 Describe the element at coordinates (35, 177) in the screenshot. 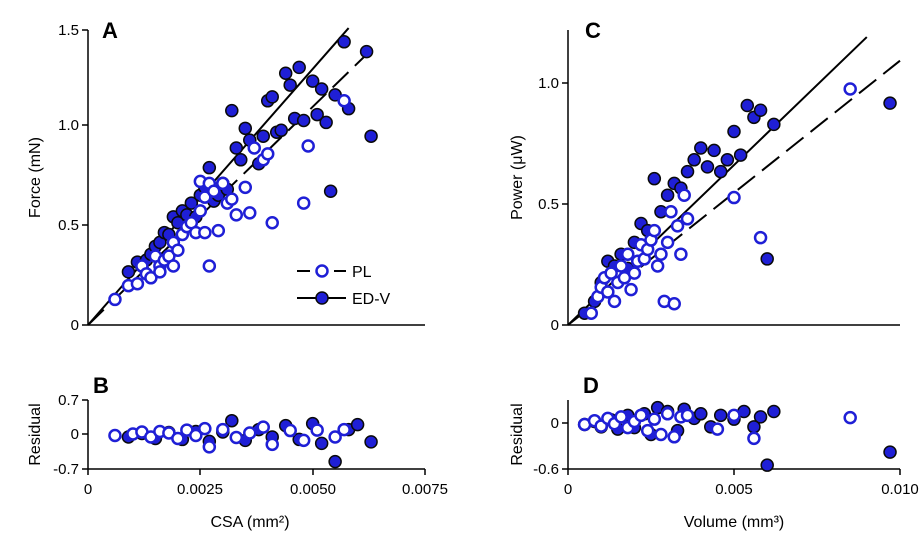

I see `y-axis-label-a: Force (mN)` at that location.